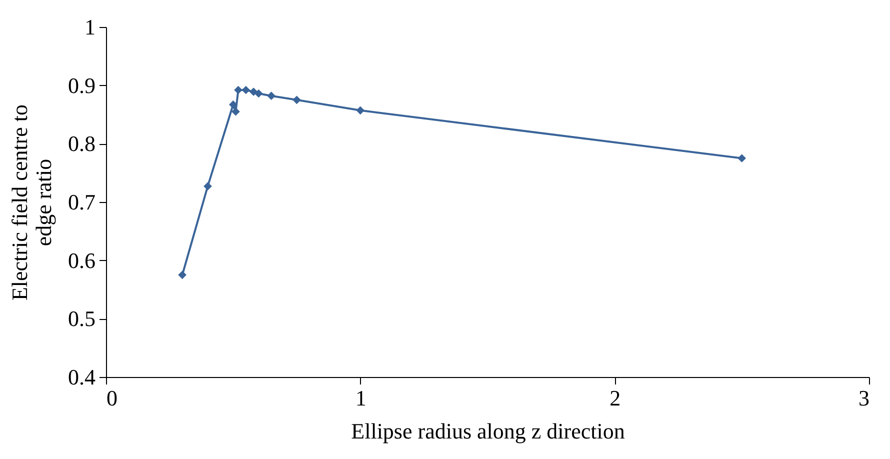 The width and height of the screenshot is (890, 459). I want to click on x-tick-label: 2, so click(615, 398).